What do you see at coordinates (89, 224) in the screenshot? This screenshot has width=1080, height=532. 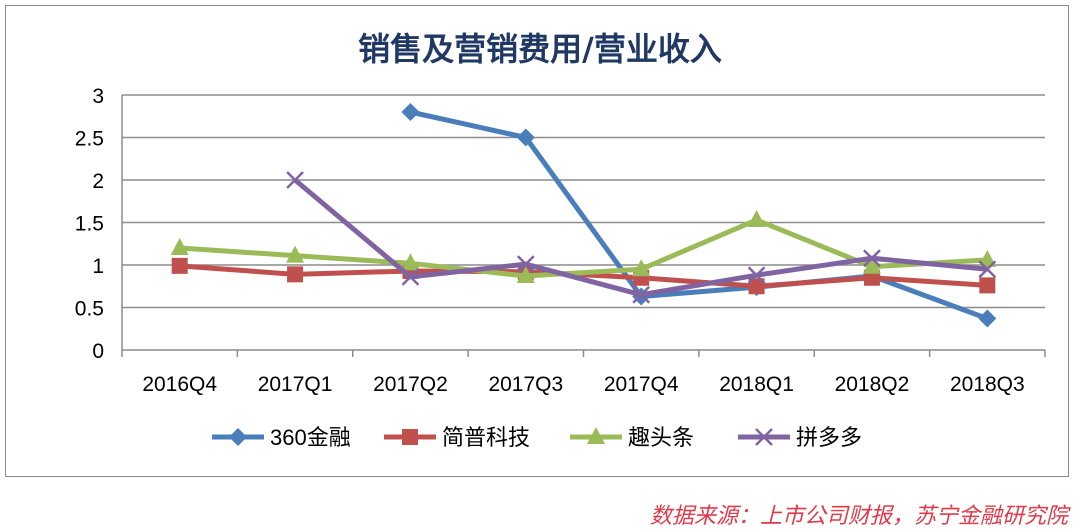 I see `y-tick-label: 1.5` at bounding box center [89, 224].